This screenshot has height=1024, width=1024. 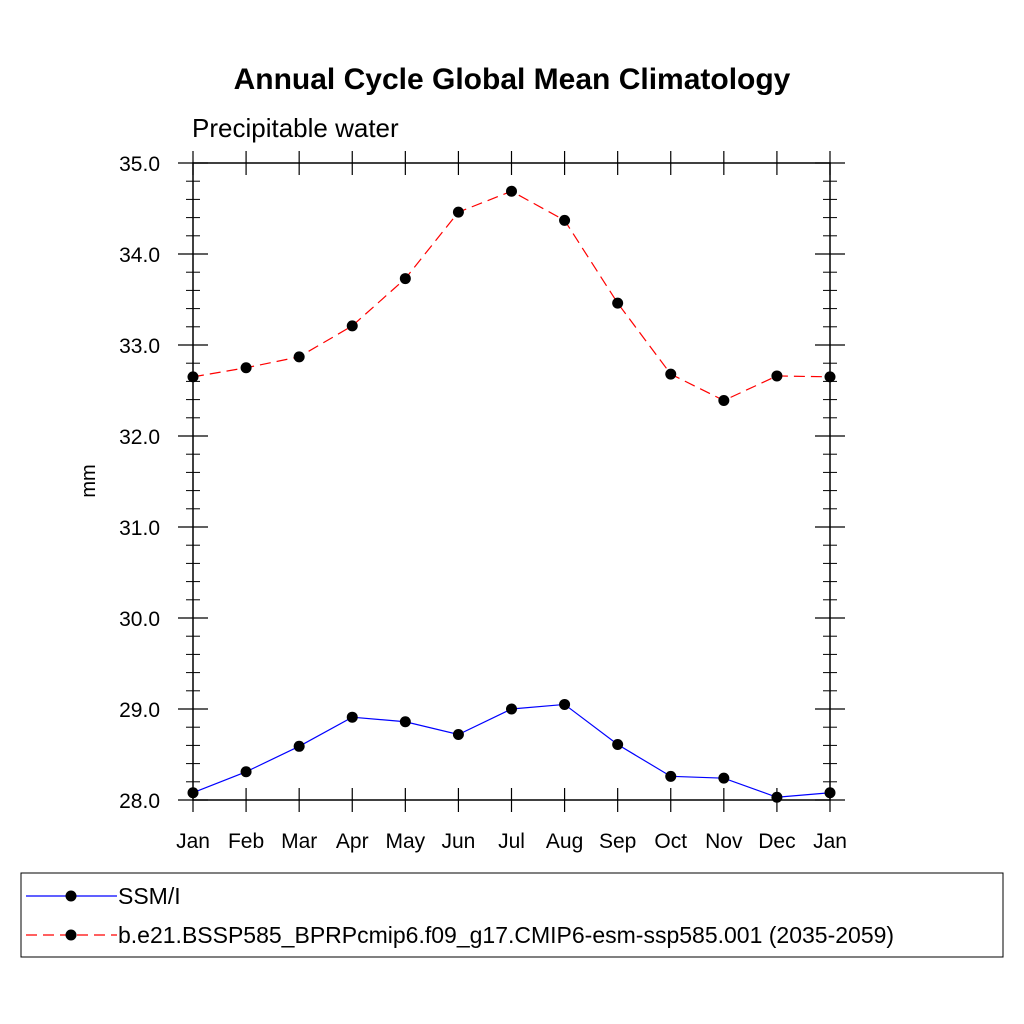 What do you see at coordinates (139, 255) in the screenshot?
I see `y-tick-label: 34.0` at bounding box center [139, 255].